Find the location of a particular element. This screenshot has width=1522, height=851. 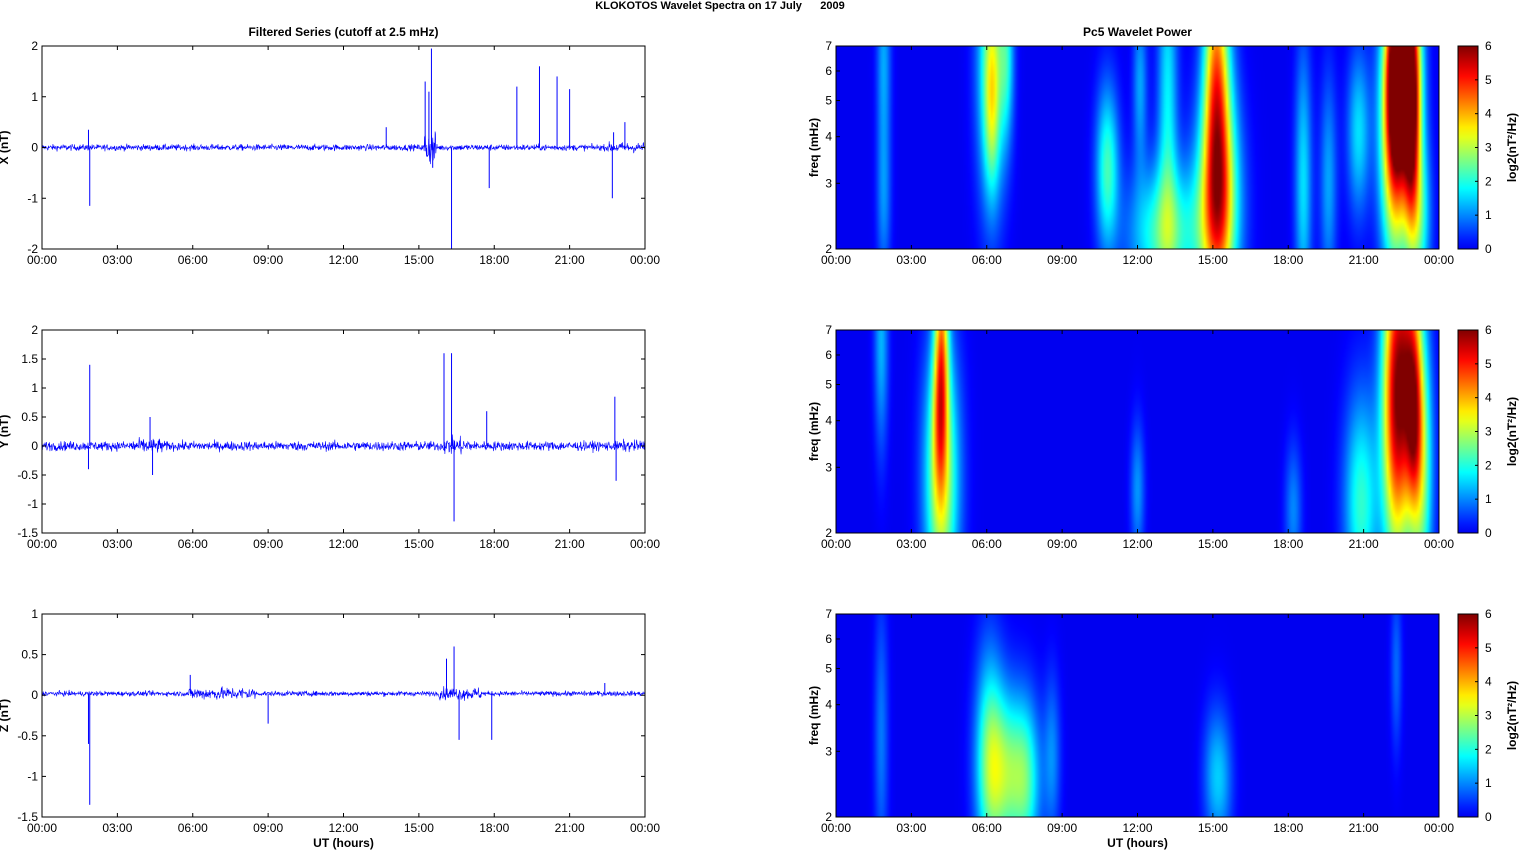

y-axis-label: X (nT) is located at coordinates (5, 148).